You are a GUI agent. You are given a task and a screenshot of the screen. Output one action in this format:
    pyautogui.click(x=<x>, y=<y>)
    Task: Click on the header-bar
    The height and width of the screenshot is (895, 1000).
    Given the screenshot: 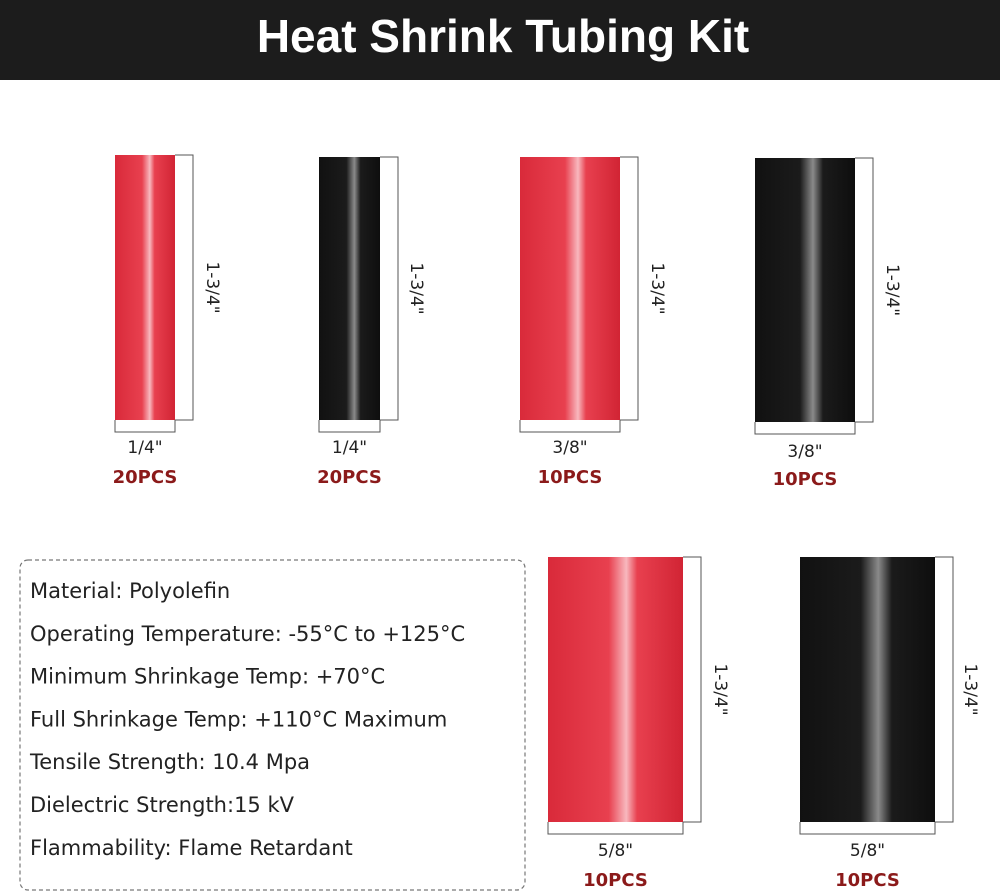 What is the action you would take?
    pyautogui.click(x=500, y=40)
    